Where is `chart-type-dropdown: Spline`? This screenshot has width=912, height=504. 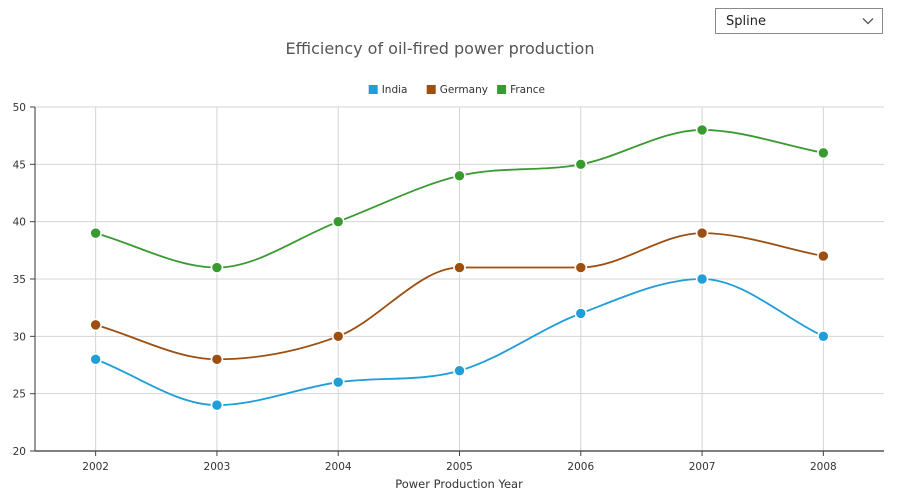
chart-type-dropdown: Spline is located at coordinates (799, 21).